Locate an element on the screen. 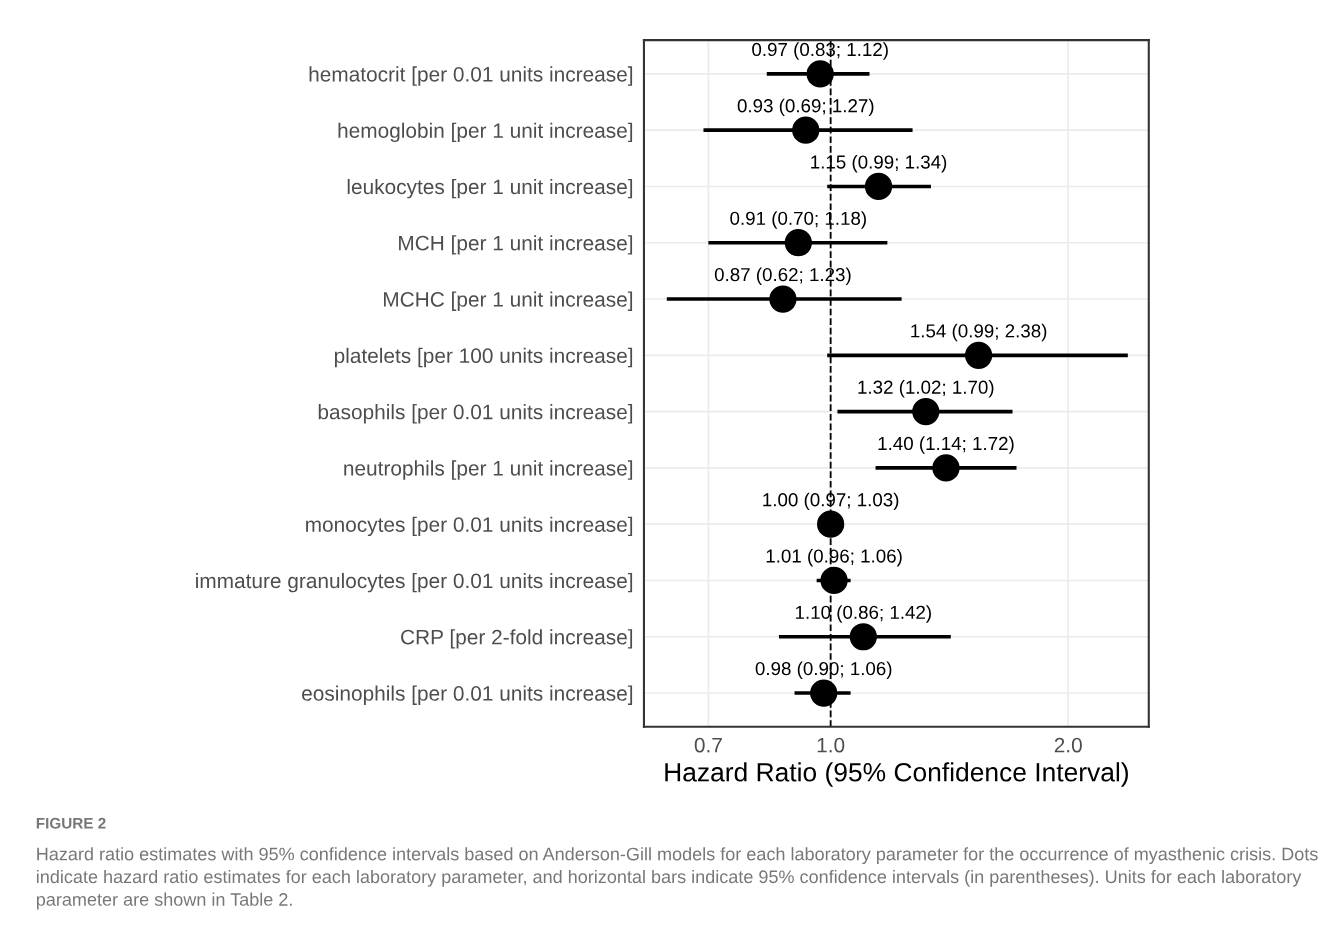 This screenshot has width=1325, height=933. y-tick-label: hematocrit [per 0.01 units increase] is located at coordinates (471, 76).